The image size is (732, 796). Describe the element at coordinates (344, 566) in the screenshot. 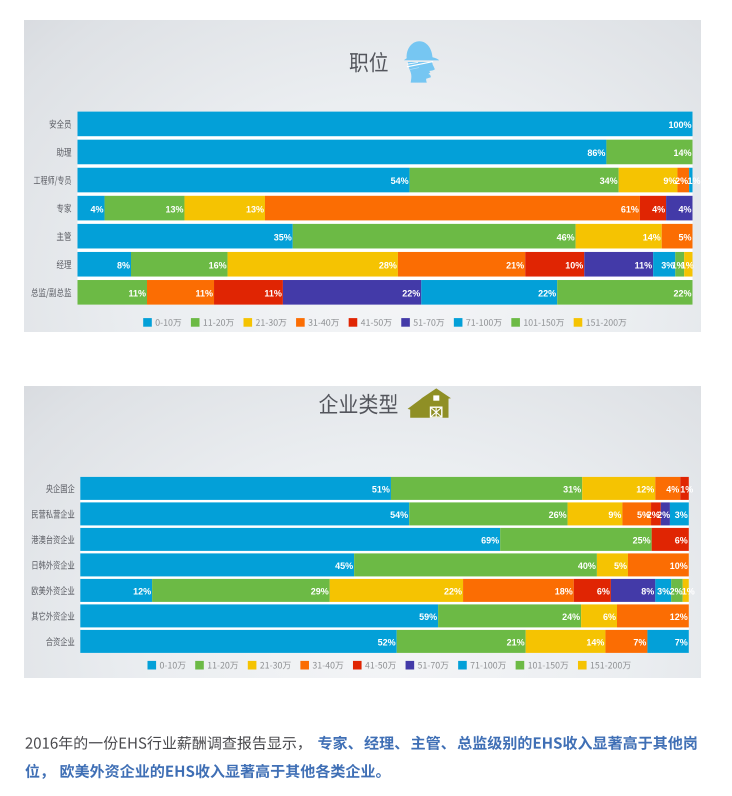

I see `svg-text: 45%` at that location.